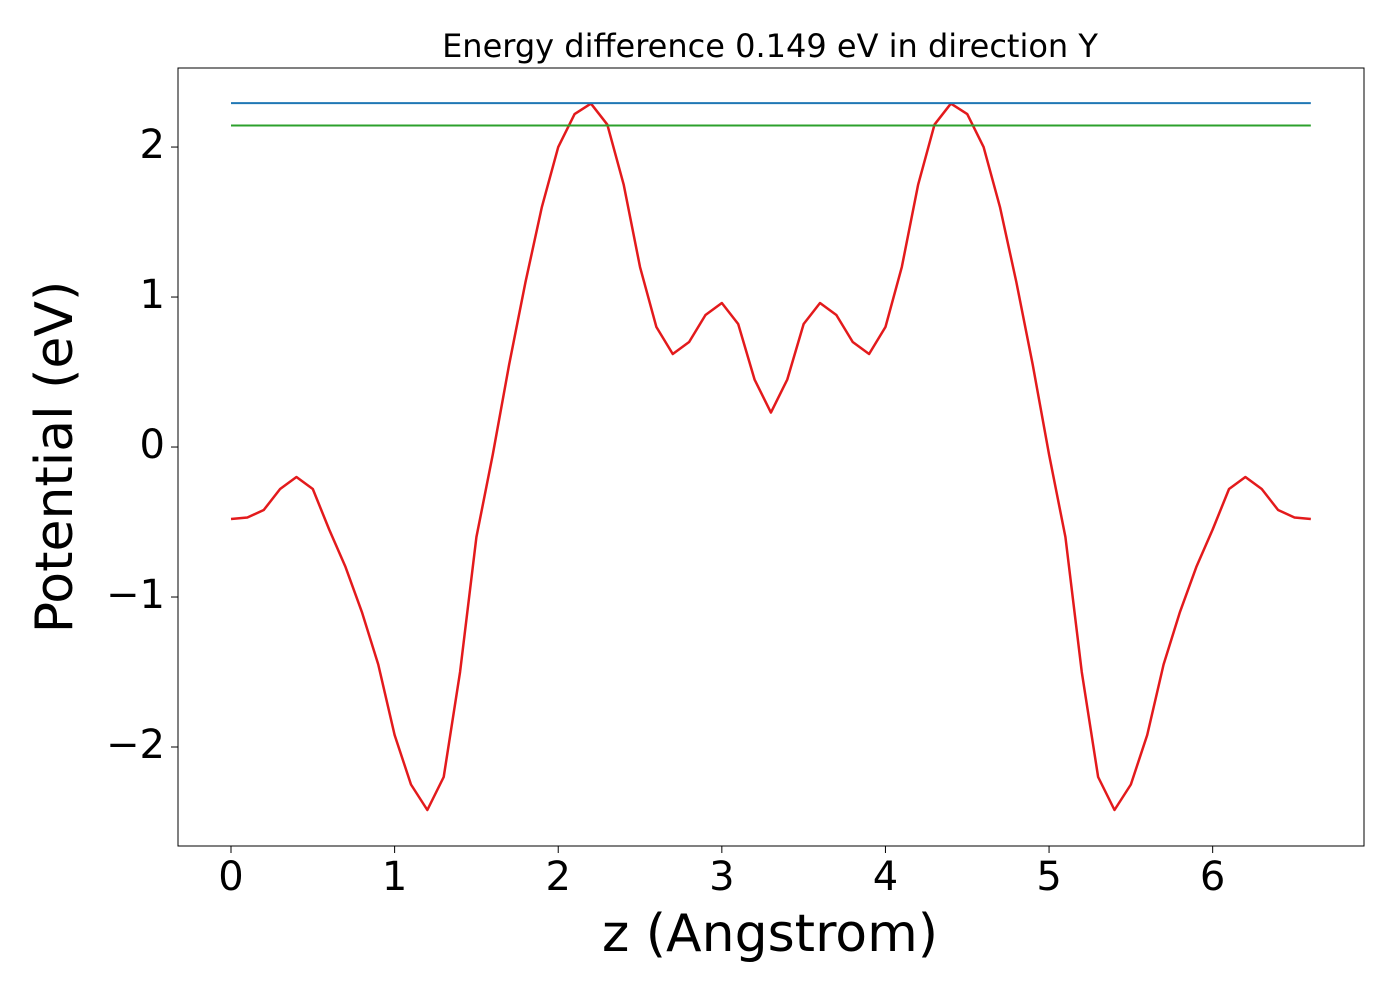  I want to click on x-tick-label: 5, so click(1048, 877).